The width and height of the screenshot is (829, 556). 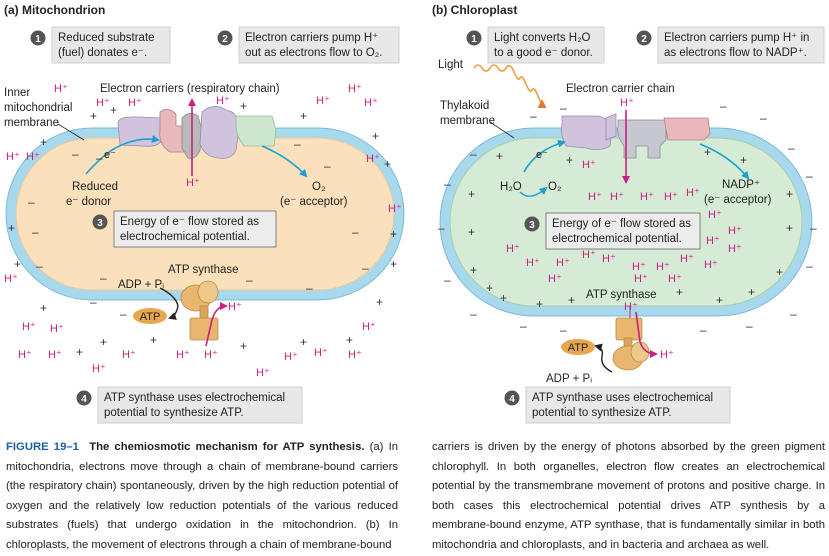 What do you see at coordinates (741, 185) in the screenshot?
I see `nadp-label-line1: NADP⁺` at bounding box center [741, 185].